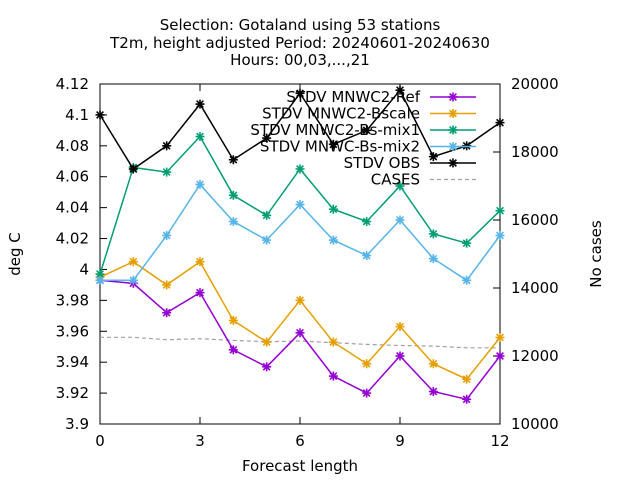 This screenshot has width=640, height=480. Describe the element at coordinates (596, 254) in the screenshot. I see `y2-axis-label: No cases` at that location.